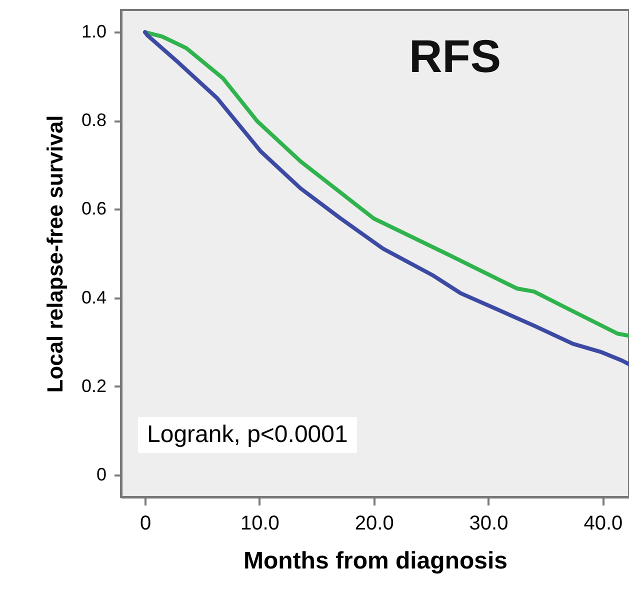  What do you see at coordinates (93, 32) in the screenshot?
I see `y-tick-label: 1.0` at bounding box center [93, 32].